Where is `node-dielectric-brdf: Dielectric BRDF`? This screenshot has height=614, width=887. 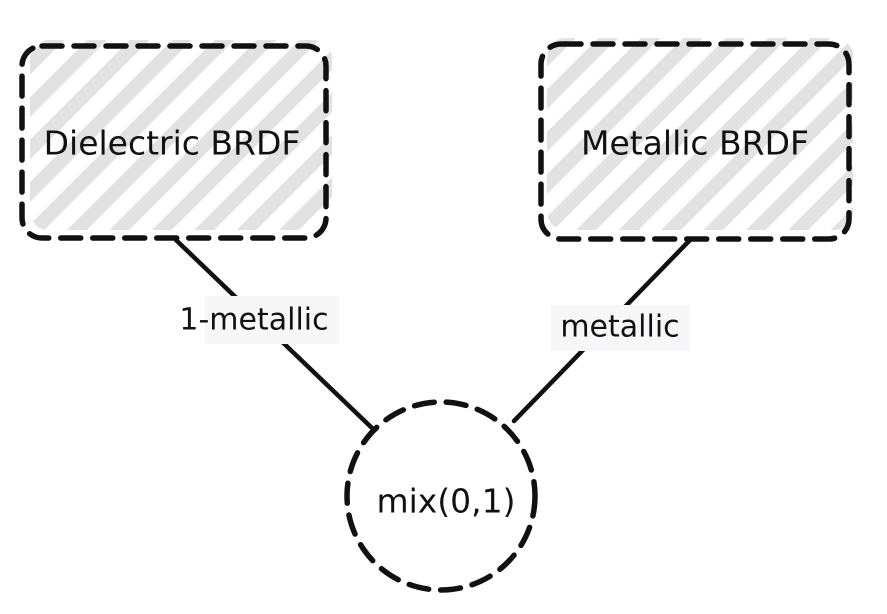 node-dielectric-brdf: Dielectric BRDF is located at coordinates (175, 140).